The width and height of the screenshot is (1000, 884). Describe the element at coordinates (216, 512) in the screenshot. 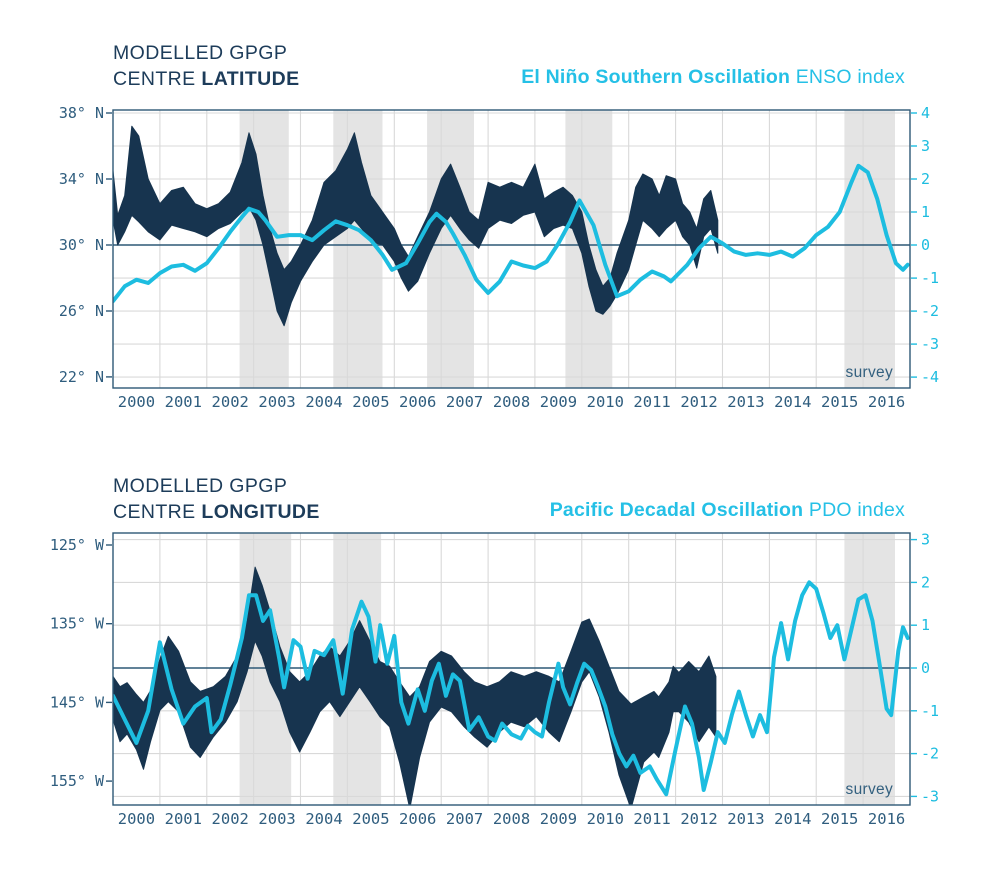

I see `title-line2: CENTRE LONGITUDE` at that location.